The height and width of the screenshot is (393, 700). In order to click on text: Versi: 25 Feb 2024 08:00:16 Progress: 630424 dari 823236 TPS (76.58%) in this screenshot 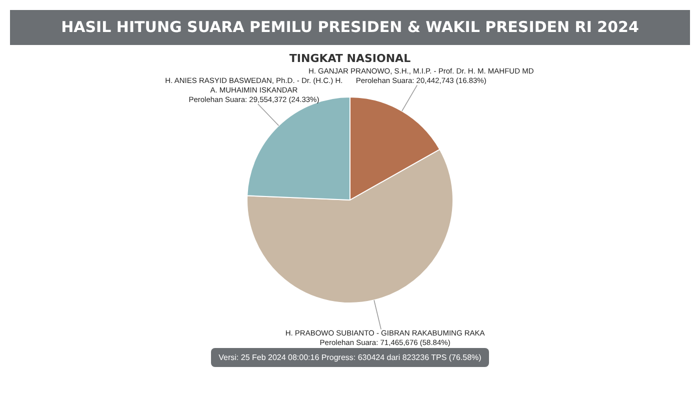, I will do `click(350, 357)`.